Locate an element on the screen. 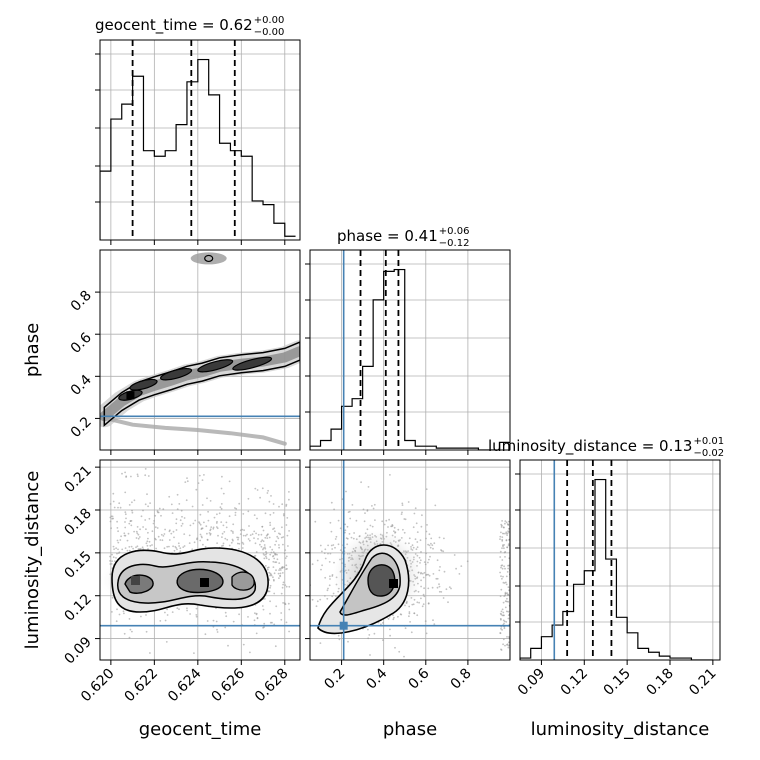 Image resolution: width=760 pixels, height=760 pixels. tick-label-geocent-x: 0.620 is located at coordinates (98, 686).